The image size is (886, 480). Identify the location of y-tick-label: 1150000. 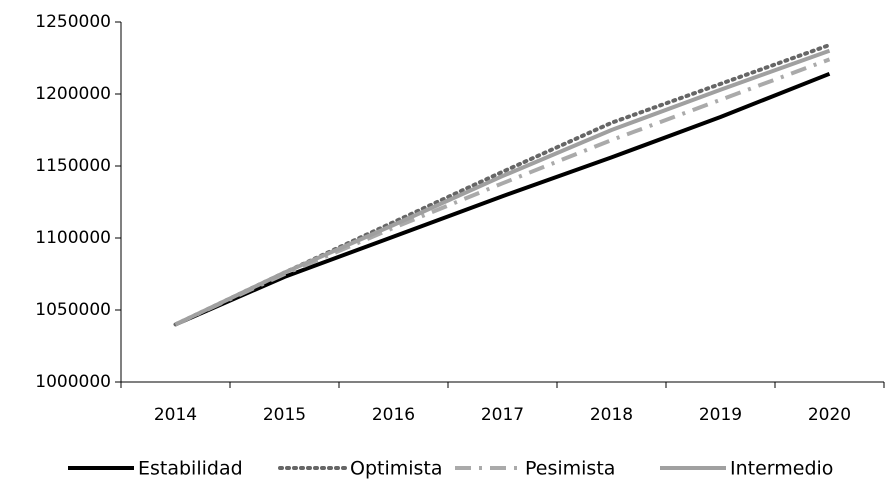
(73, 166).